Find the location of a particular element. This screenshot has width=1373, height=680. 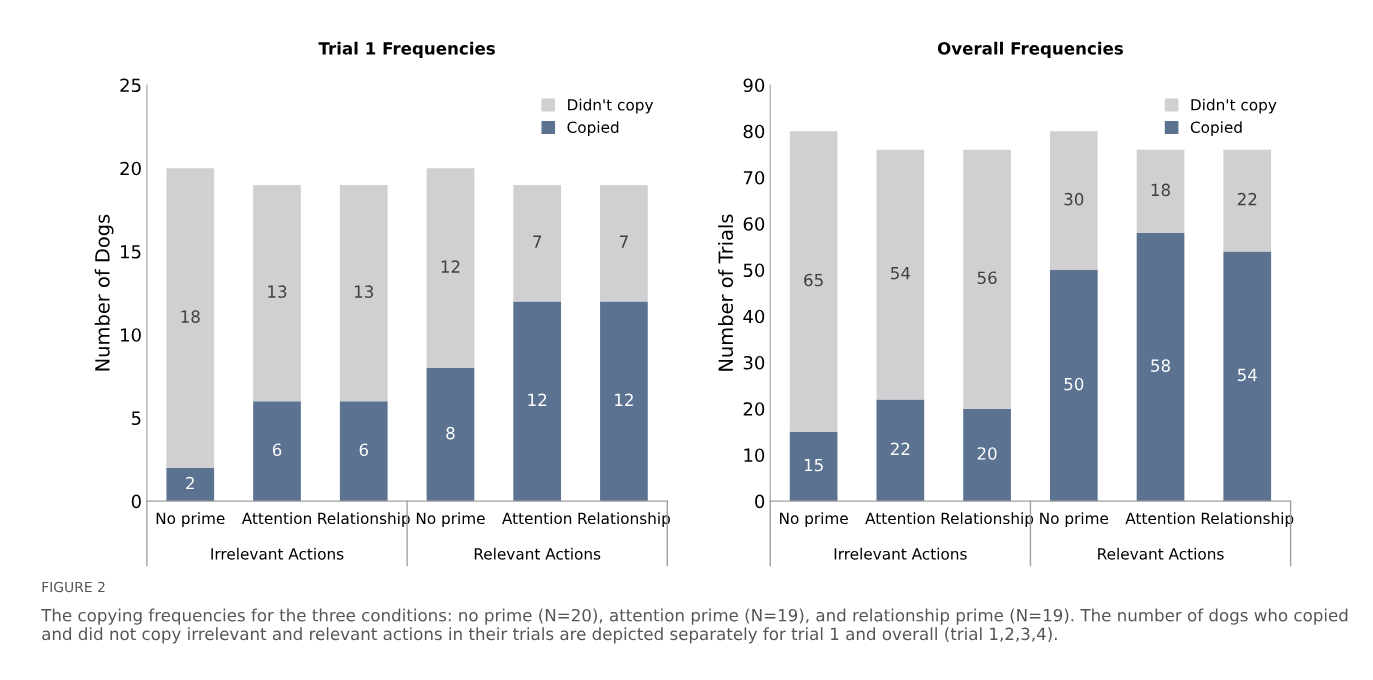

data-label: 30 is located at coordinates (1074, 199).